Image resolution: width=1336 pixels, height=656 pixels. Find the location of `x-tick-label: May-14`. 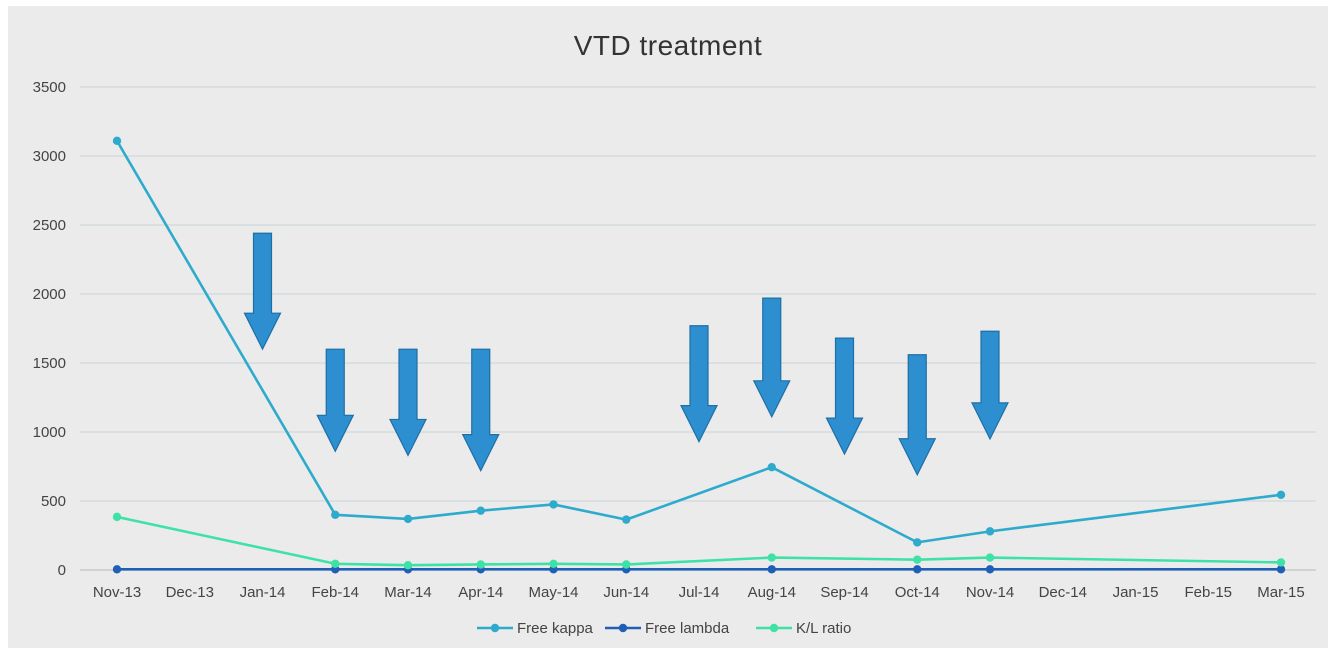

x-tick-label: May-14 is located at coordinates (553, 592).